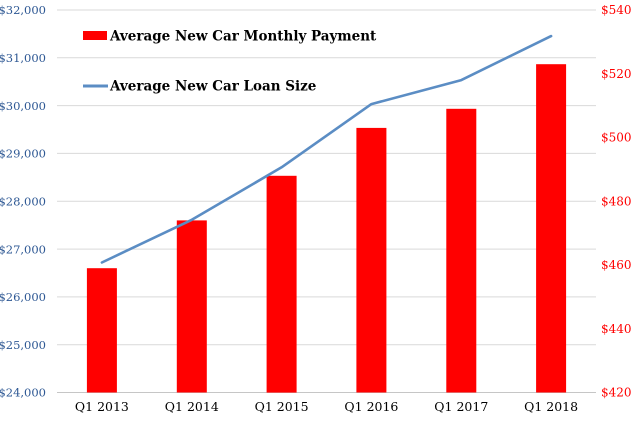 The image size is (640, 422). What do you see at coordinates (281, 284) in the screenshot?
I see `bar-q1-2015` at bounding box center [281, 284].